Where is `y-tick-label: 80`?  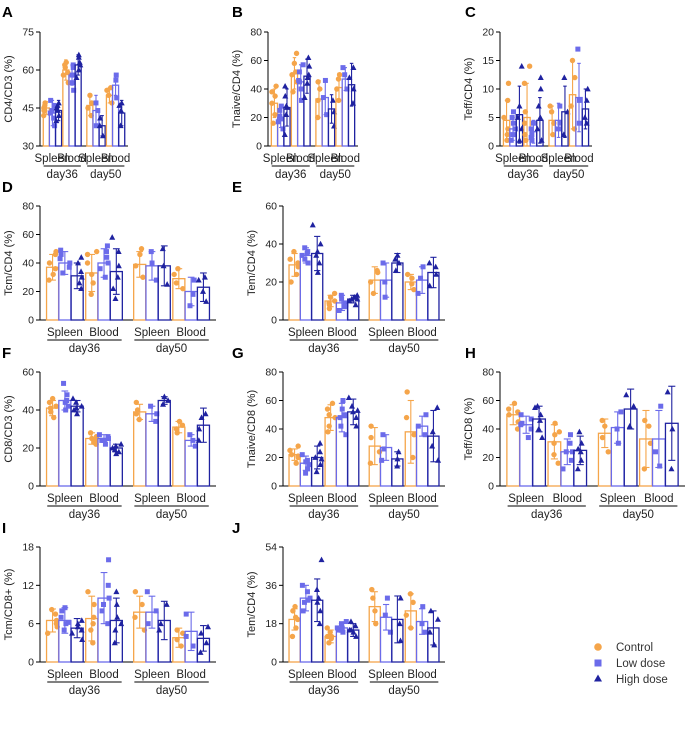 y-tick-label: 80 is located at coordinates (256, 33).